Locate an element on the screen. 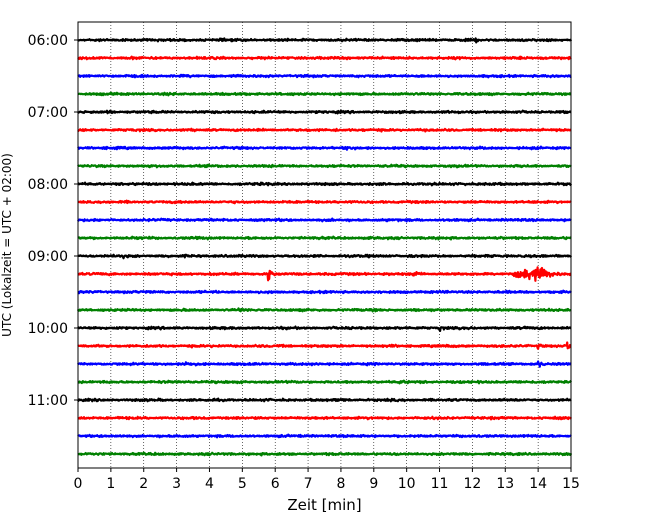 The height and width of the screenshot is (520, 650). x-tick-label: 5 is located at coordinates (242, 484).